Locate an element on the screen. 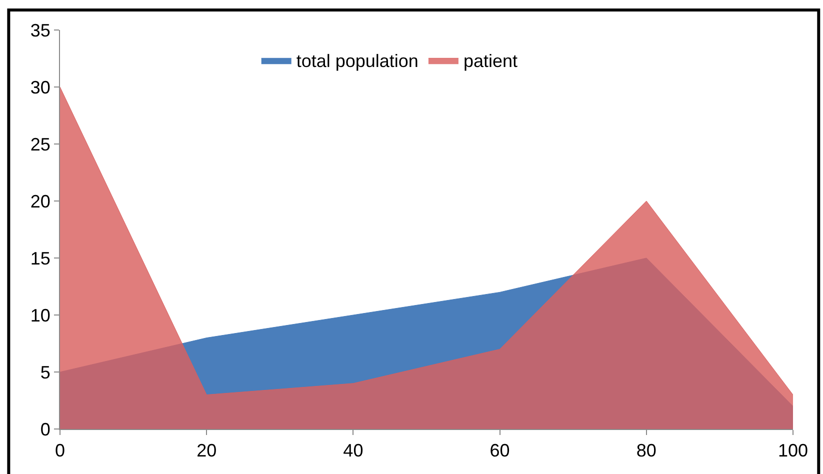 The image size is (823, 474). x-tick-label: 40 is located at coordinates (353, 450).